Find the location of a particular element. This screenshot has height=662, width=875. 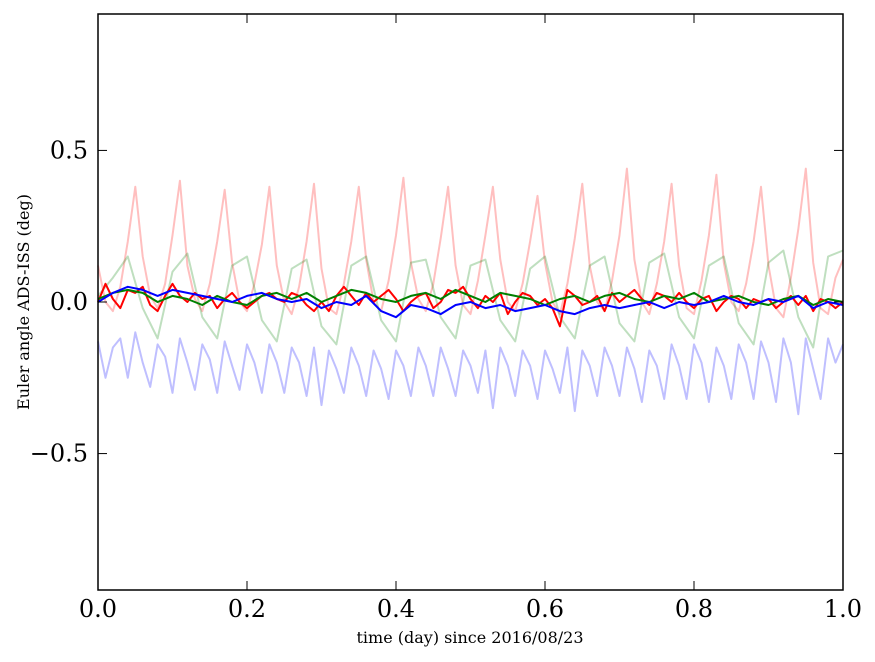

x-tick-label: 1.0 is located at coordinates (843, 609).